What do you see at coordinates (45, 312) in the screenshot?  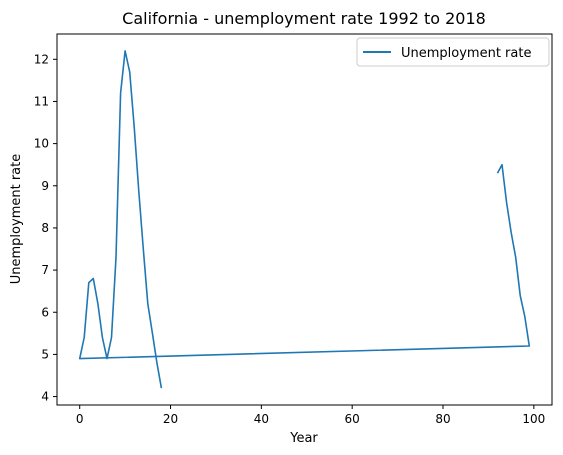 I see `y-tick-label: 6` at bounding box center [45, 312].